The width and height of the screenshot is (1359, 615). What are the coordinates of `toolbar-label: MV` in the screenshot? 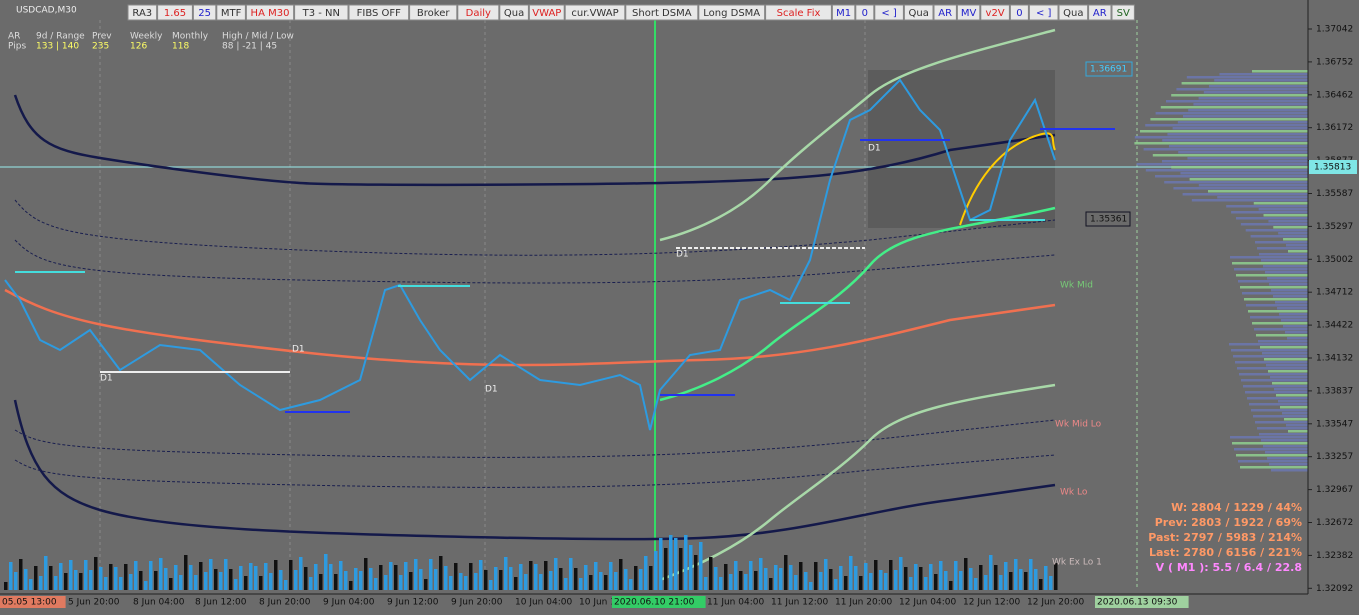 It's located at (969, 13).